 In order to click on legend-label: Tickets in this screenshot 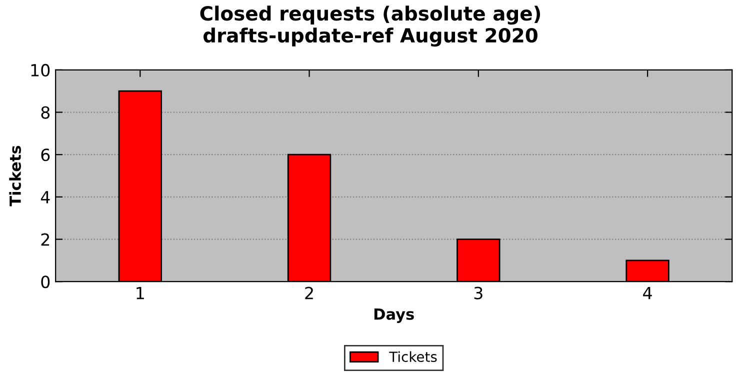, I will do `click(413, 356)`.